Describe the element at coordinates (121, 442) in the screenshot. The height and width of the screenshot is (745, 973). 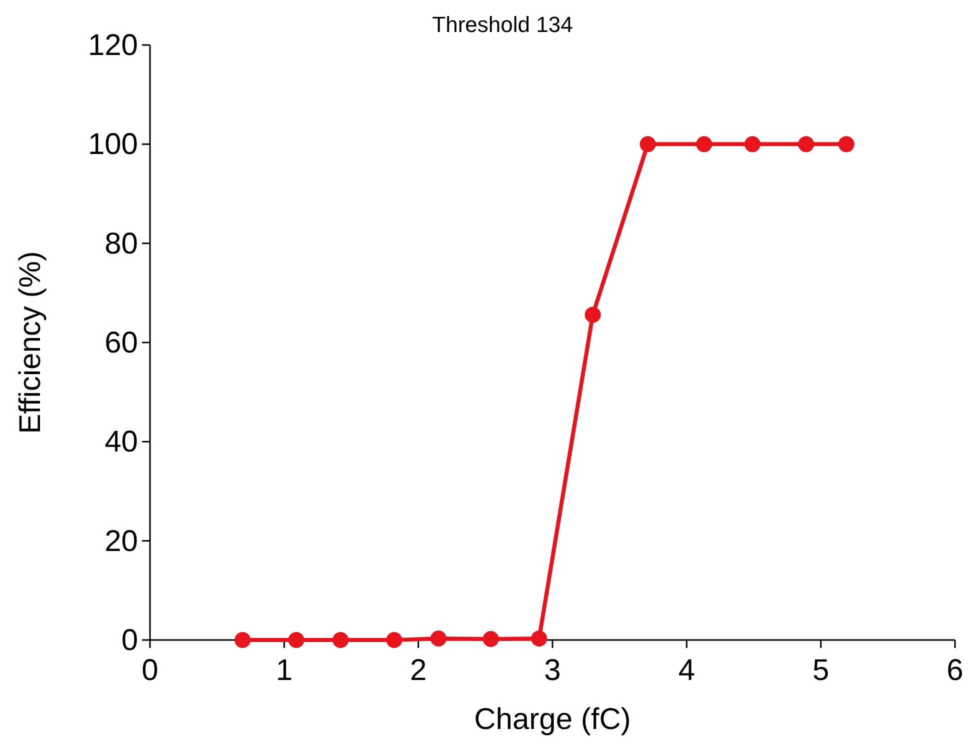
I see `y-tick-label: 40` at that location.